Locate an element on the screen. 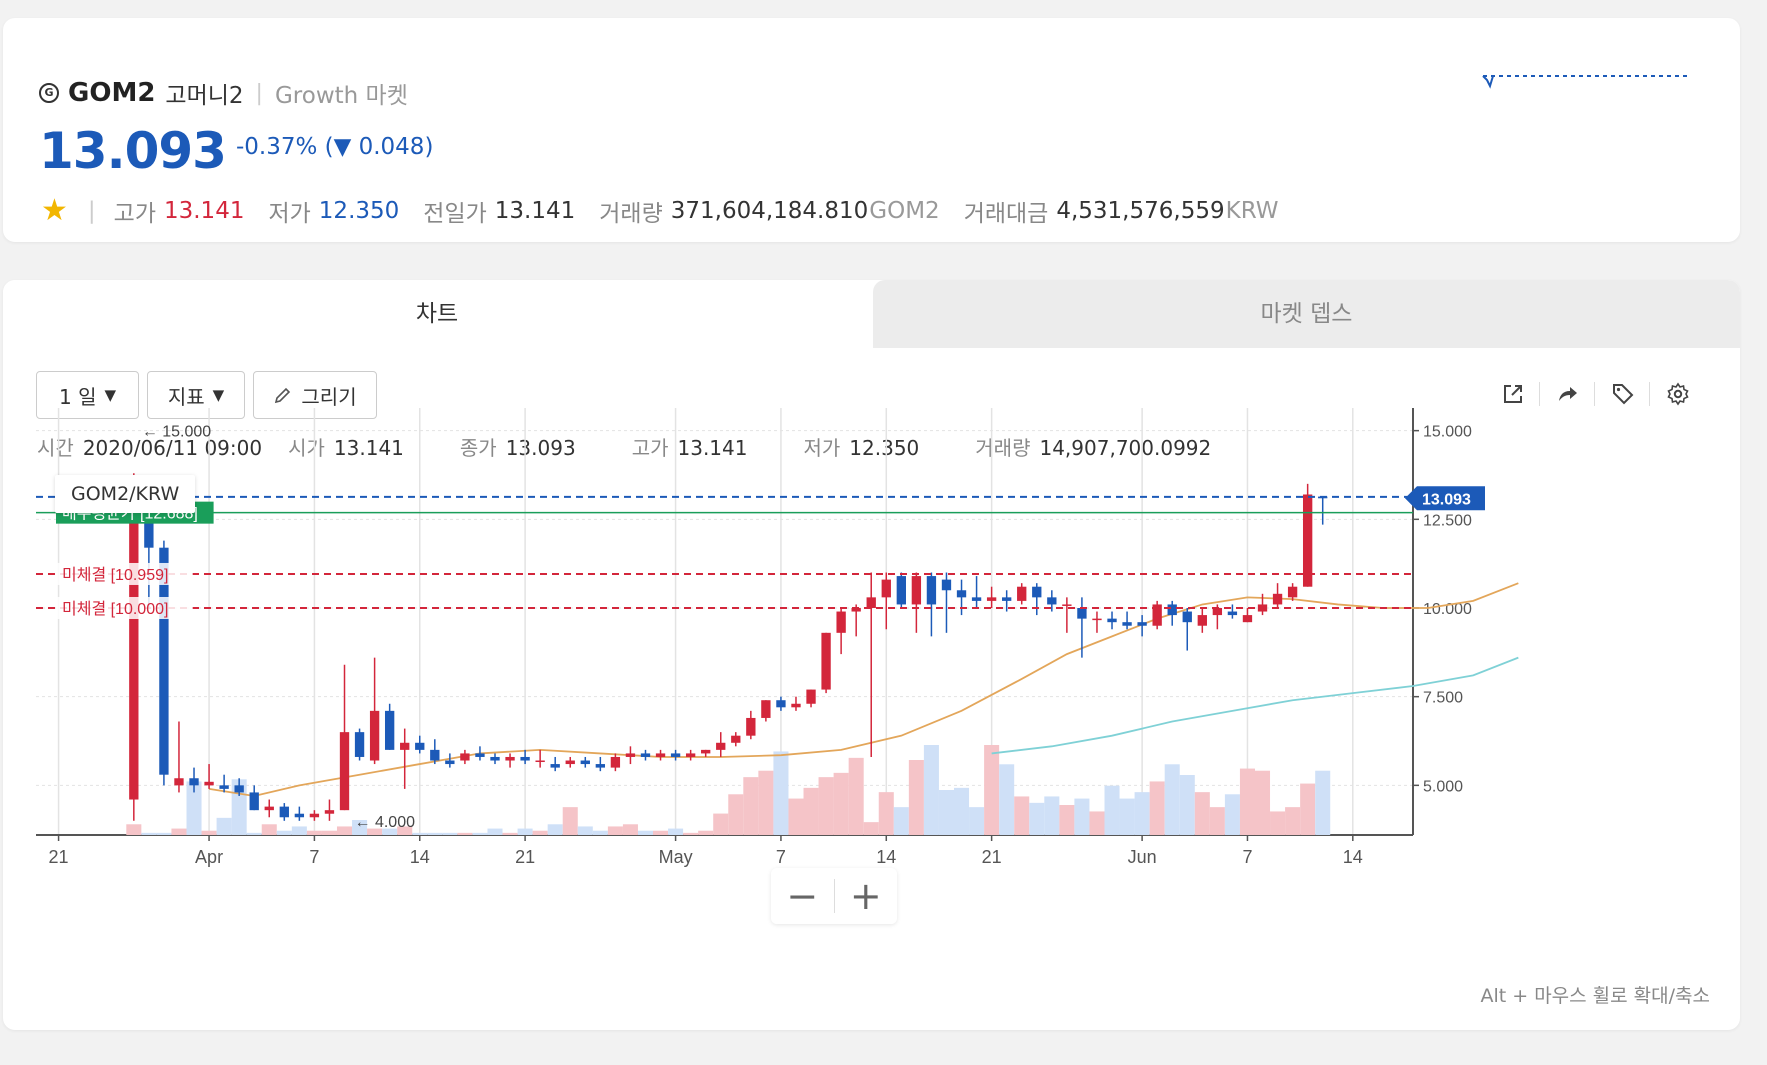 This screenshot has height=1065, width=1767. ohlc-volume-label: 거래량 is located at coordinates (1003, 448).